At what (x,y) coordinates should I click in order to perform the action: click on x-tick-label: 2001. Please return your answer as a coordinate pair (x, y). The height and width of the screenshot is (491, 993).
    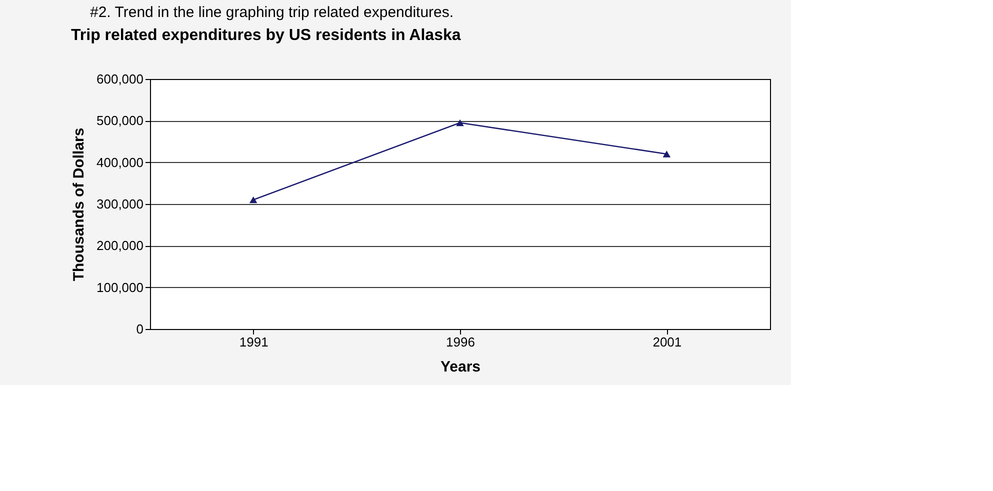
    Looking at the image, I should click on (667, 342).